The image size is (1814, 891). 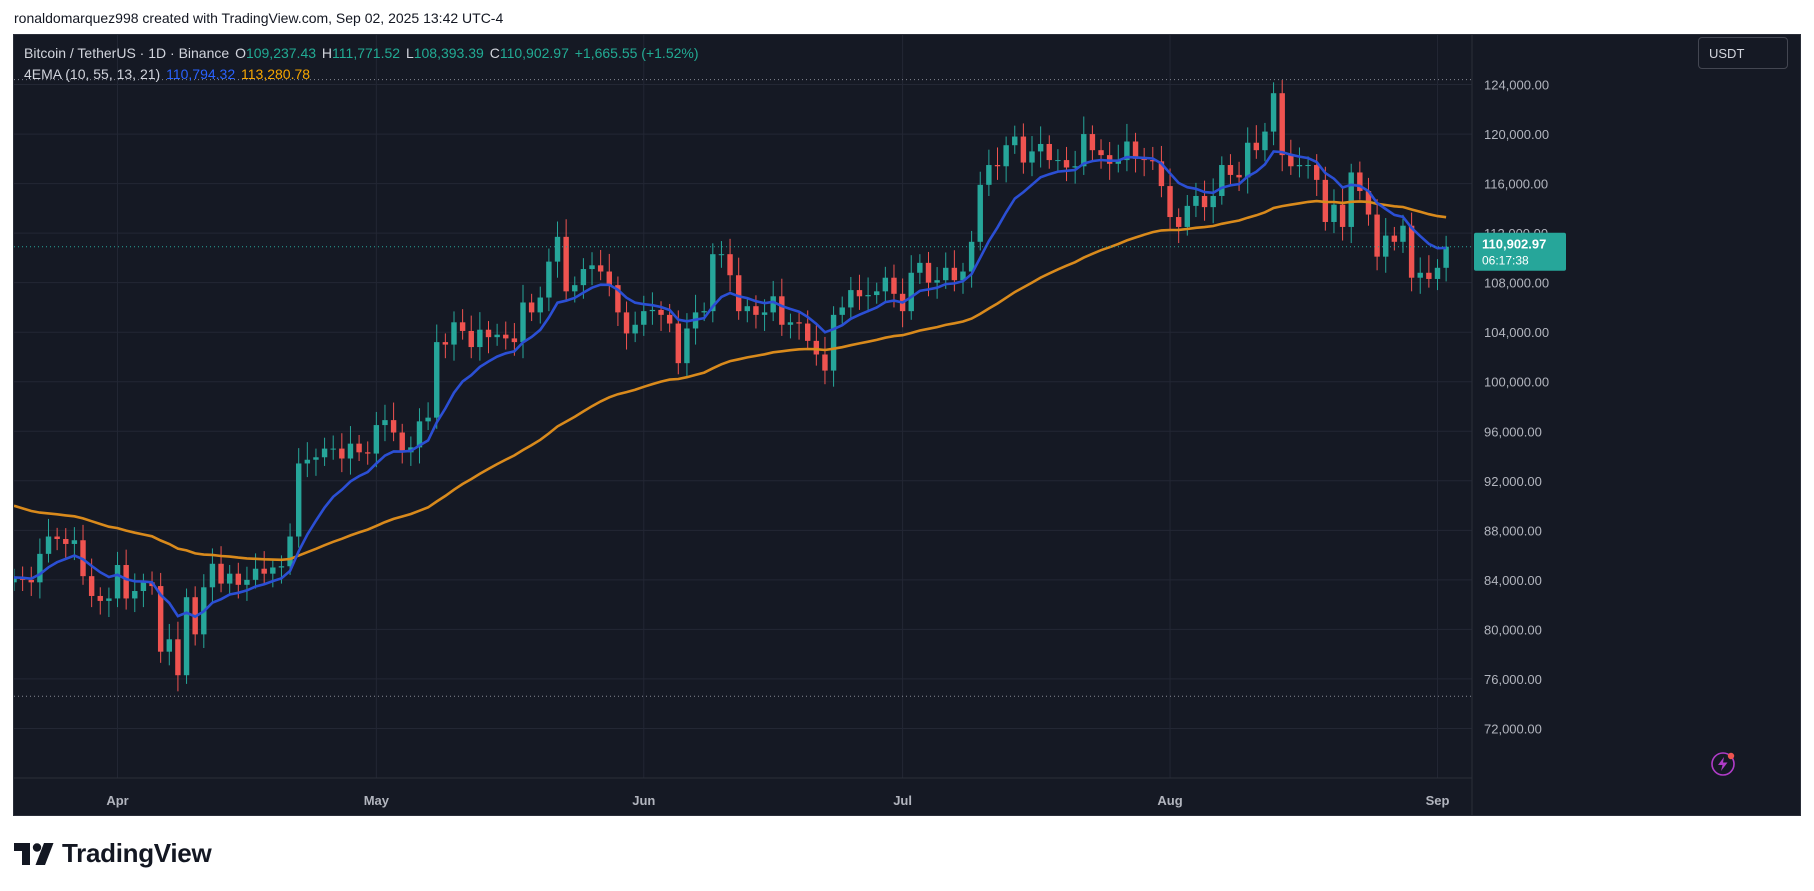 I want to click on brand-name: TradingView, so click(x=137, y=853).